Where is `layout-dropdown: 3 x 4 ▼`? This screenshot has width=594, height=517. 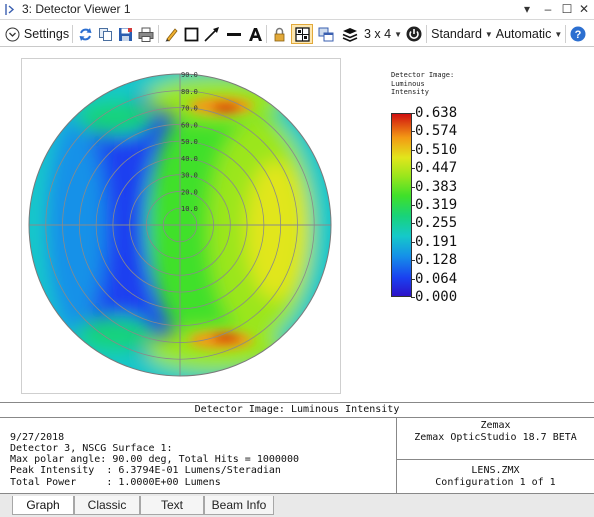
layout-dropdown: 3 x 4 ▼ is located at coordinates (383, 34).